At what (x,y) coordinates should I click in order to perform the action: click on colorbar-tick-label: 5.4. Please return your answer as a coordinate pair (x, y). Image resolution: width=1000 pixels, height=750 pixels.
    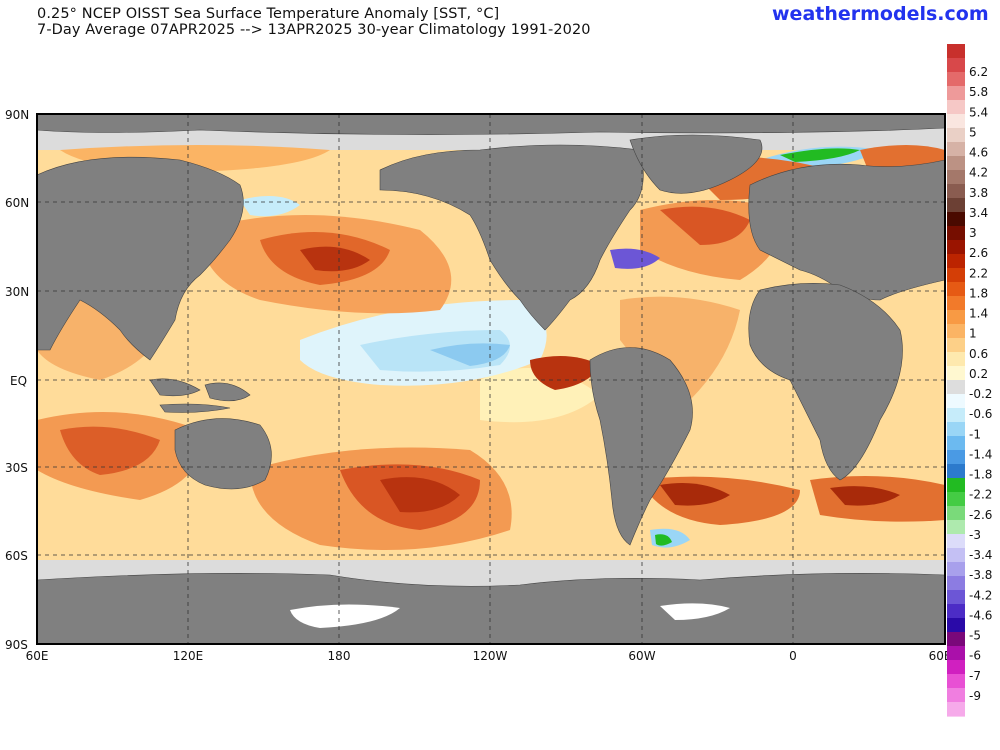
    Looking at the image, I should click on (978, 112).